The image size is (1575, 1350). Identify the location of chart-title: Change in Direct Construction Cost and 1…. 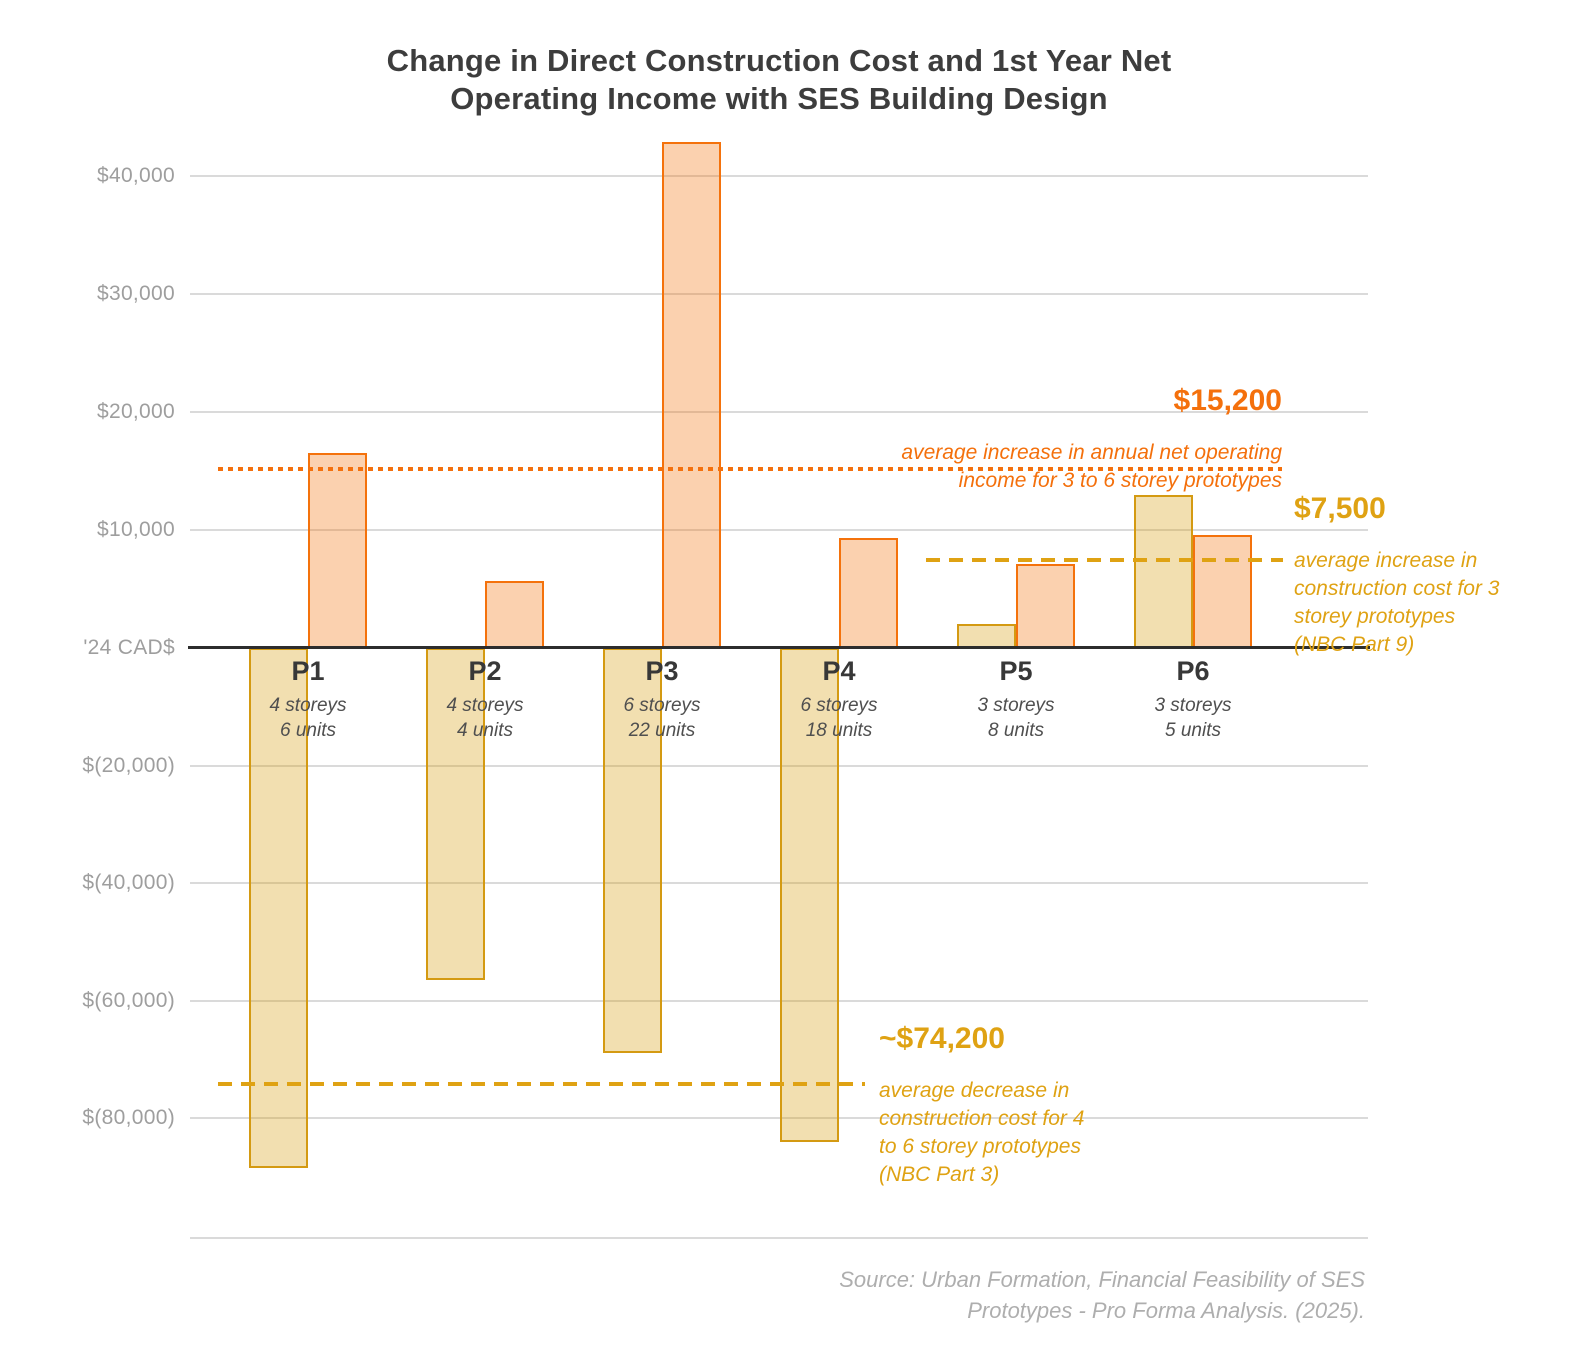
(779, 79).